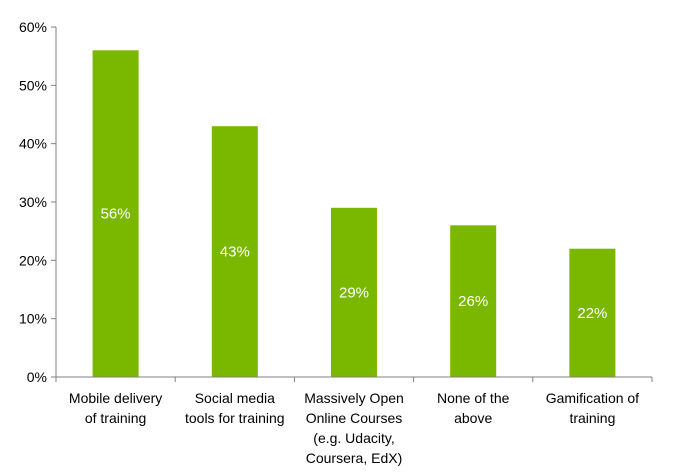 This screenshot has width=682, height=476. I want to click on y-tick-label-5: 50%, so click(33, 85).